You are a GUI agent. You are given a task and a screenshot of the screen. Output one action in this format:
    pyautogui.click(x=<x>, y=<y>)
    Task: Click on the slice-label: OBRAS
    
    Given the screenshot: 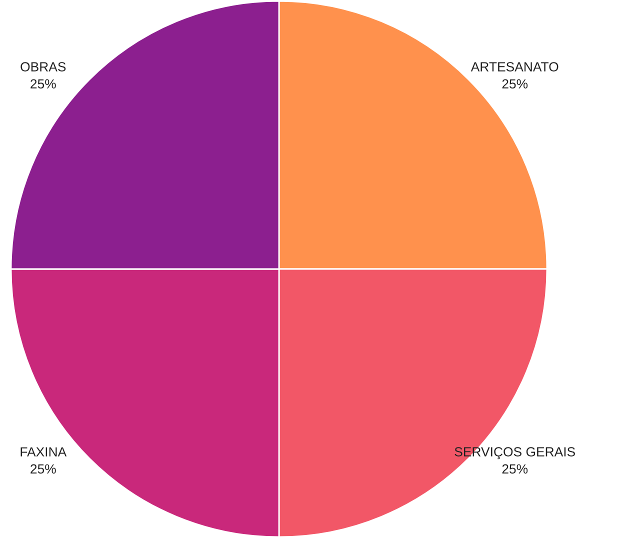 What is the action you would take?
    pyautogui.click(x=43, y=67)
    